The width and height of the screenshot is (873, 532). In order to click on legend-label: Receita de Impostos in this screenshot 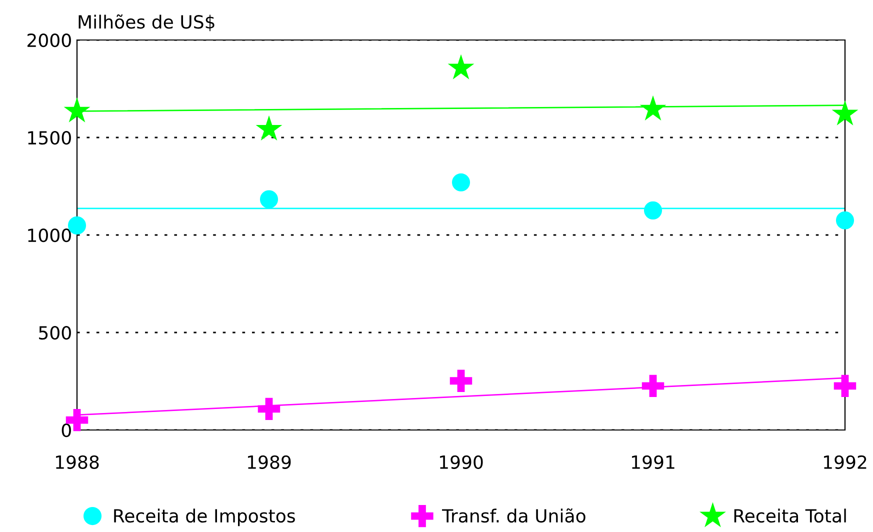, I will do `click(204, 517)`.